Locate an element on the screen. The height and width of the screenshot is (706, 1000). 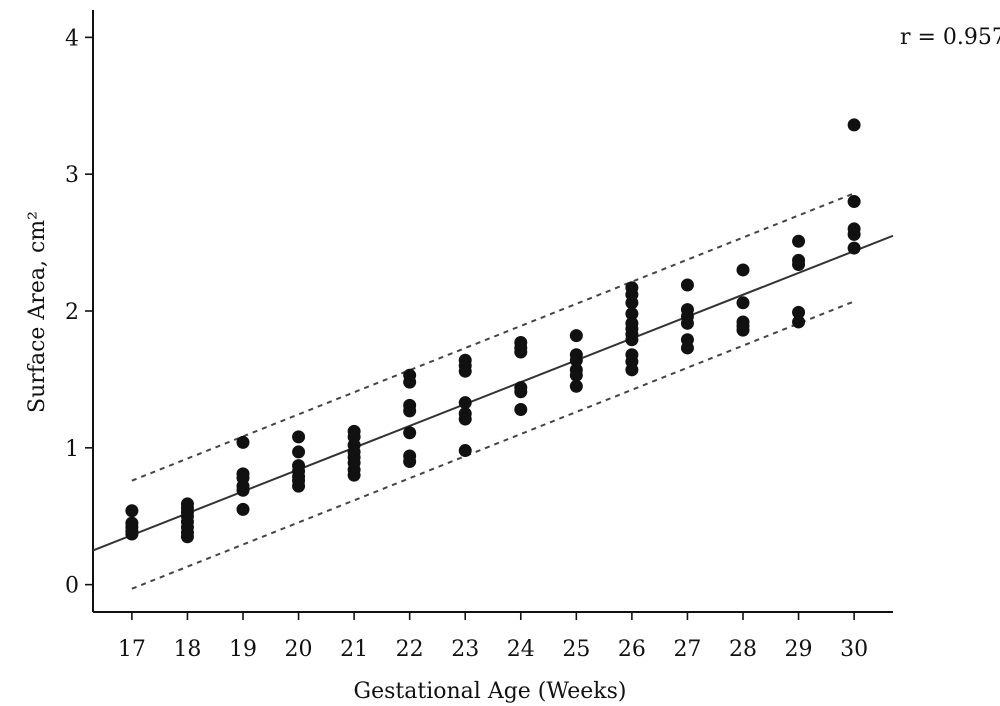
x-tick-label: 22 is located at coordinates (410, 649).